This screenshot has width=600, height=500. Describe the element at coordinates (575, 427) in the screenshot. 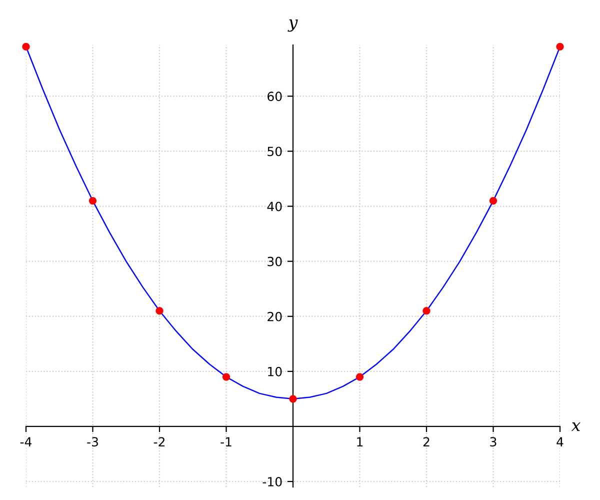

I see `x-axis-title: x` at that location.